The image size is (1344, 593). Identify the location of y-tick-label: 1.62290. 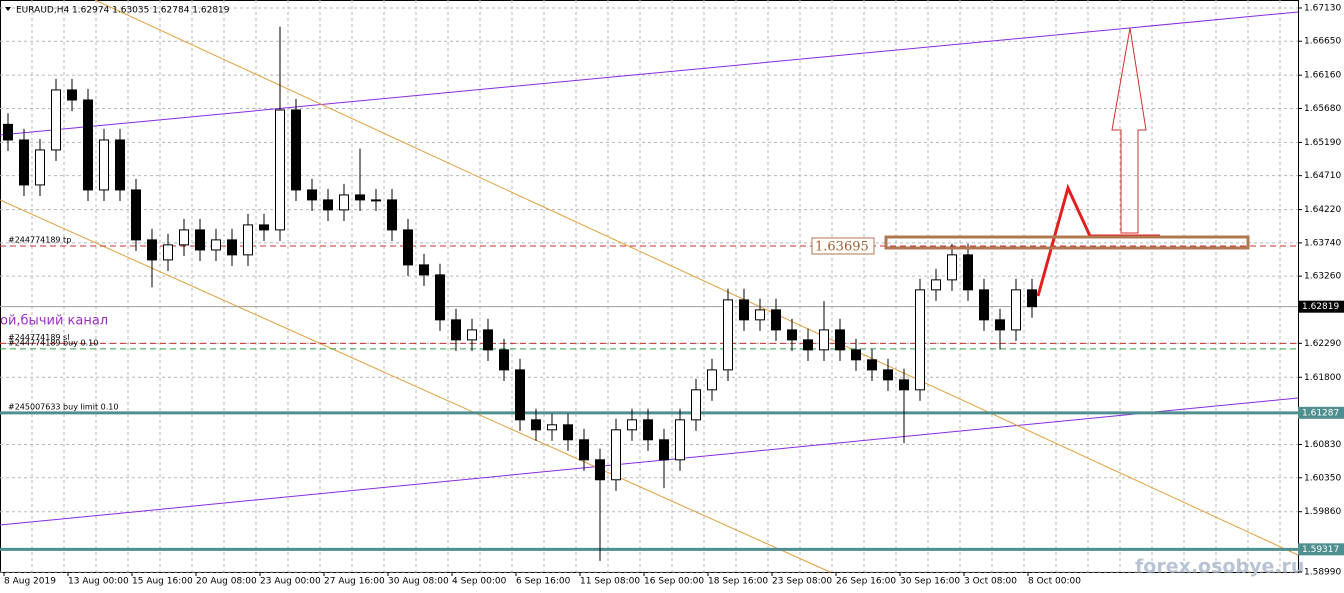
(1322, 344).